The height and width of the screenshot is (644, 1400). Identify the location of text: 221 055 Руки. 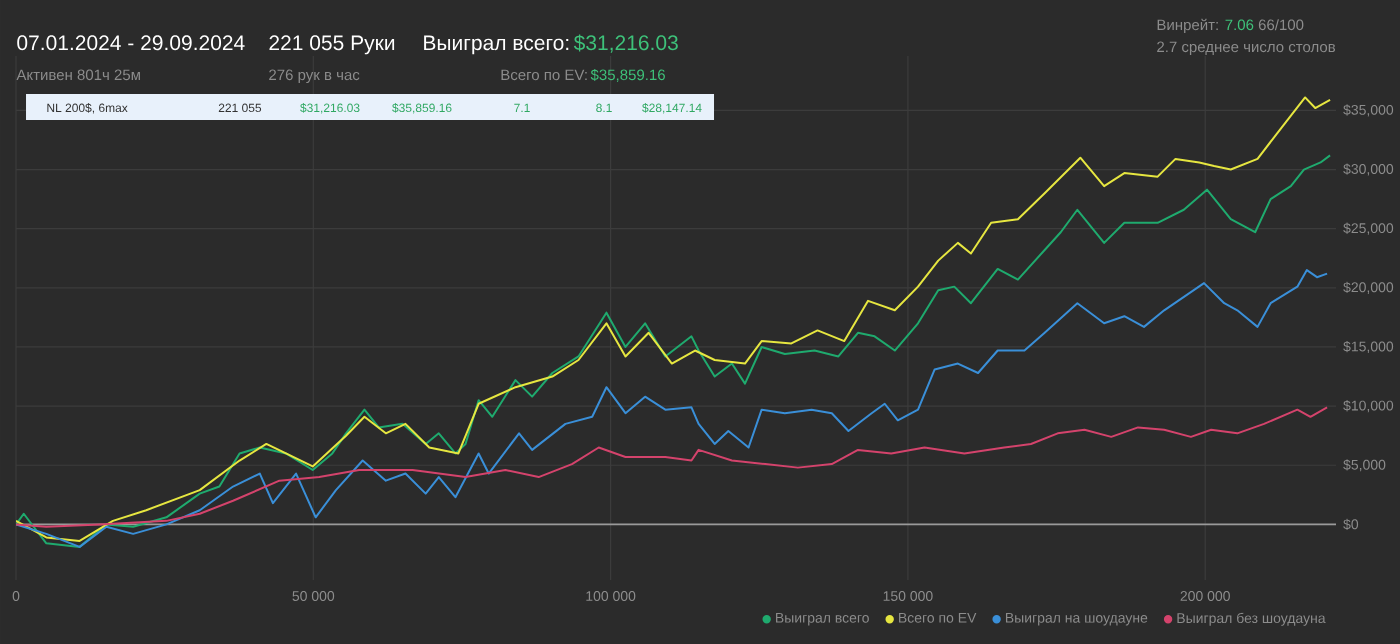
(332, 45).